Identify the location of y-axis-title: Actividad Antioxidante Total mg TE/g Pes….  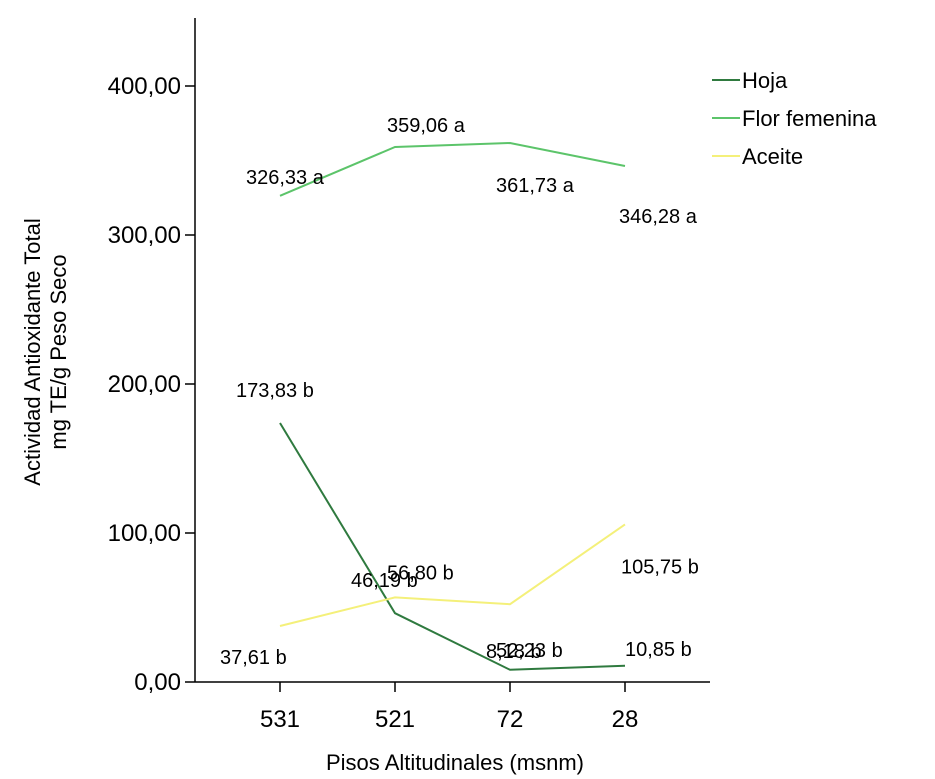
(45, 351).